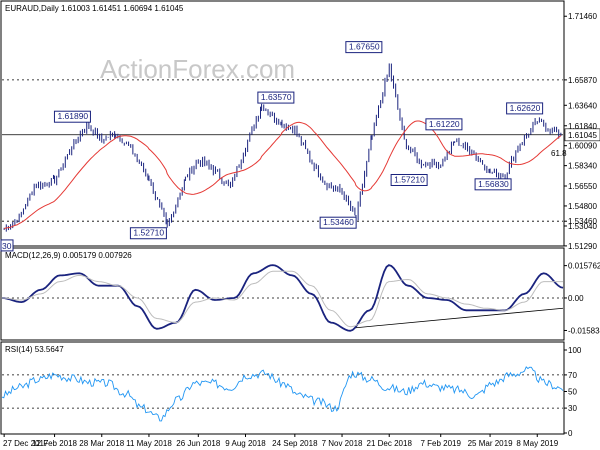 The height and width of the screenshot is (450, 600). I want to click on macd-line, so click(282, 298).